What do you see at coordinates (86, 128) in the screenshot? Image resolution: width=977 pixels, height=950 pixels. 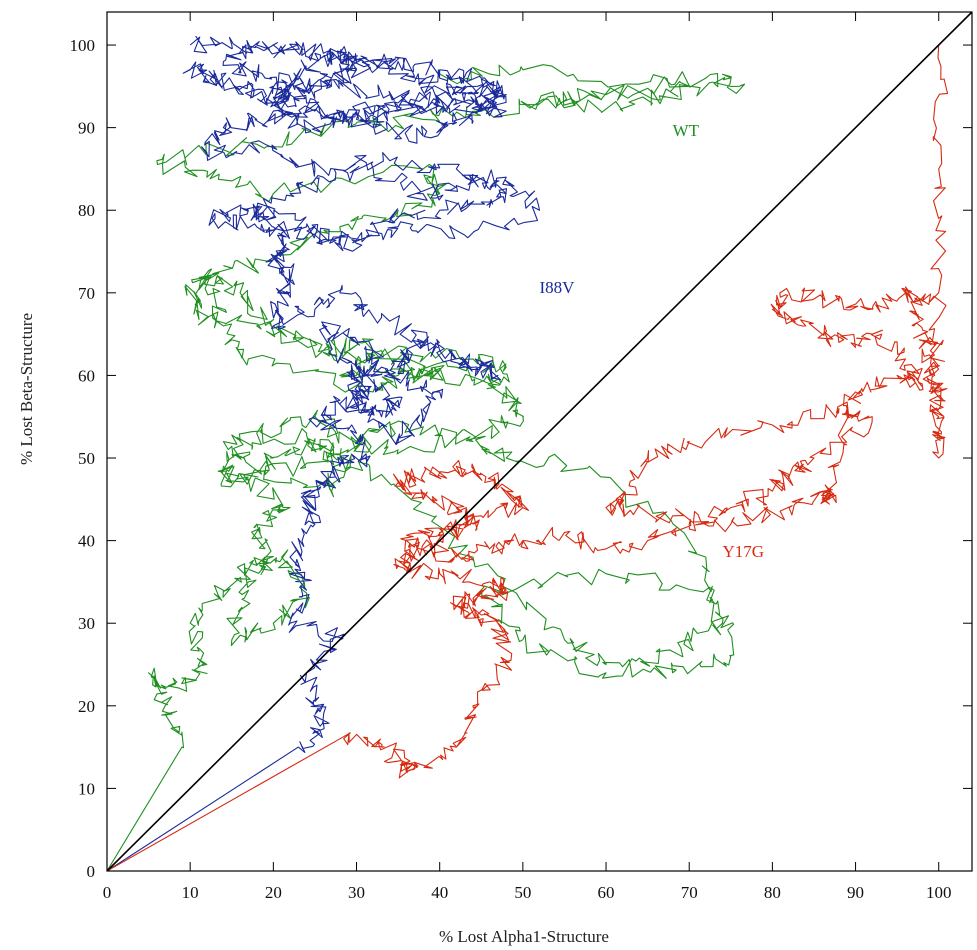 I see `y-tick-label-9: 90` at bounding box center [86, 128].